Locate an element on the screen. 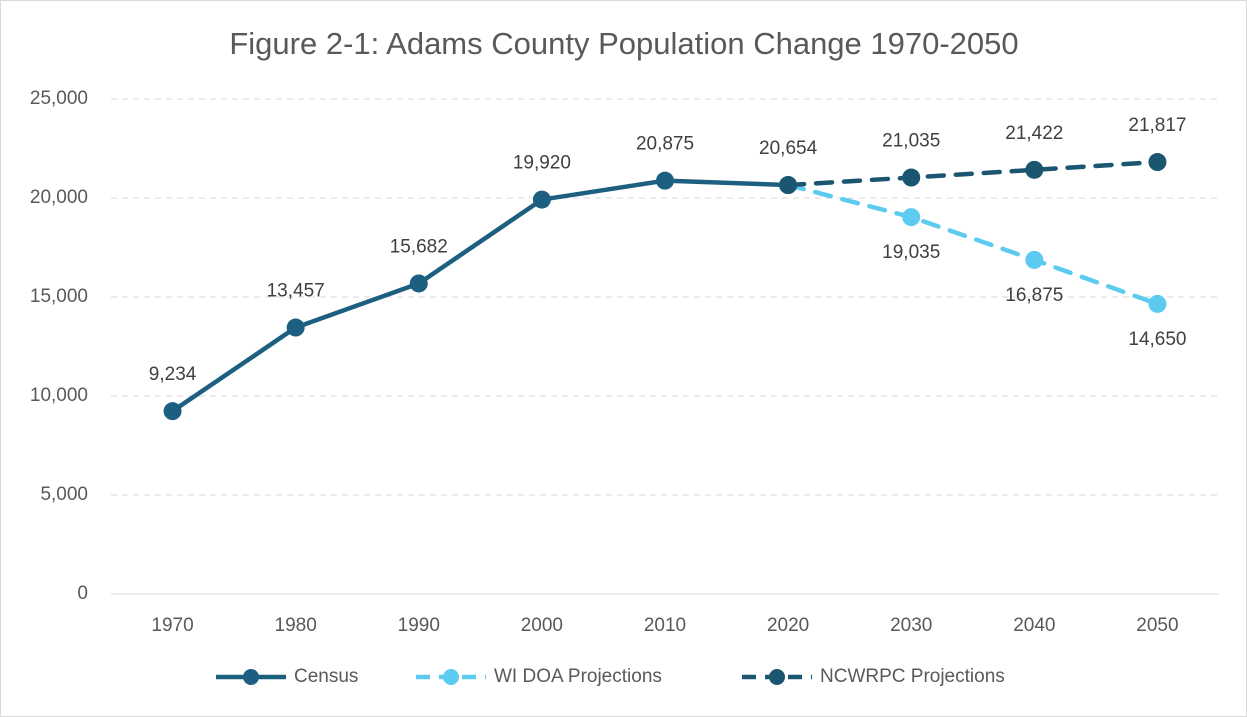  data-label: 15,682 is located at coordinates (419, 247).